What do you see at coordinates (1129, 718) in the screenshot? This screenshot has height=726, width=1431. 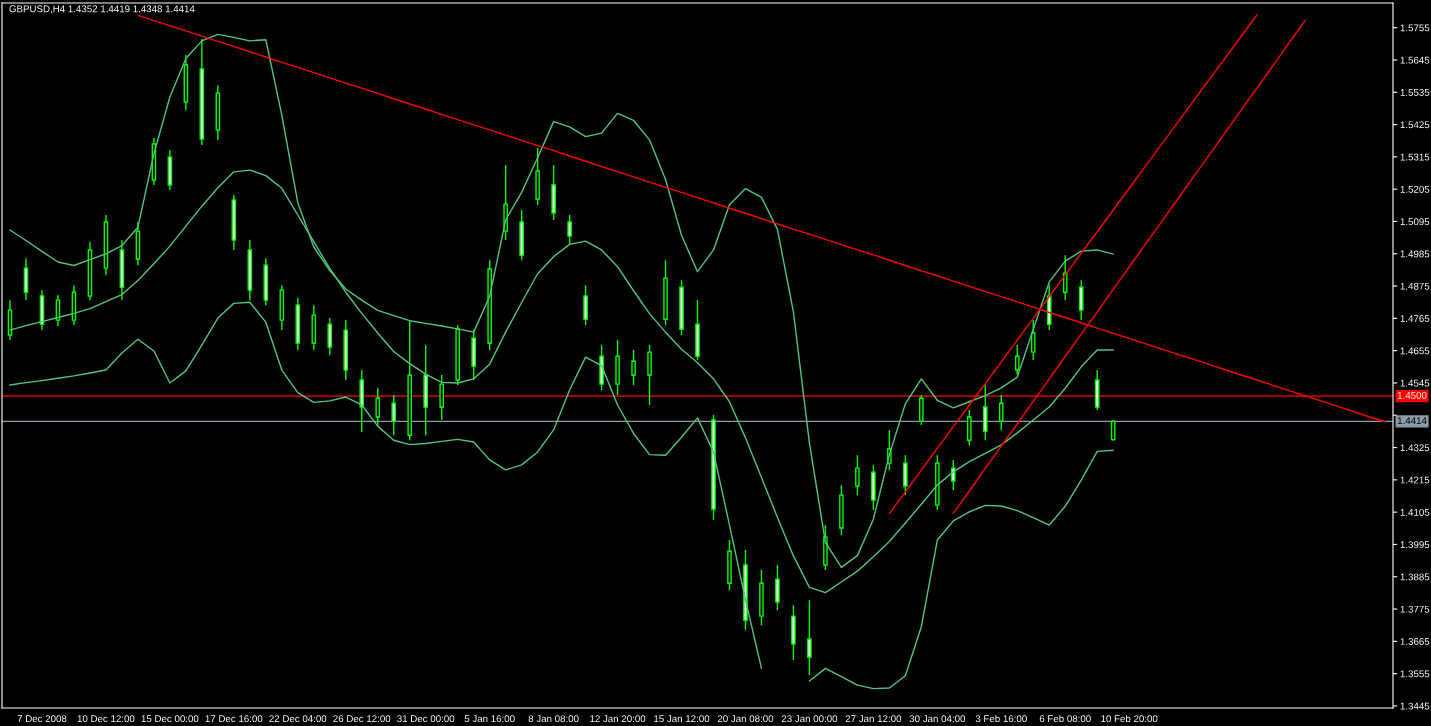 I see `x-tick-label: 10 Feb 20:00` at bounding box center [1129, 718].